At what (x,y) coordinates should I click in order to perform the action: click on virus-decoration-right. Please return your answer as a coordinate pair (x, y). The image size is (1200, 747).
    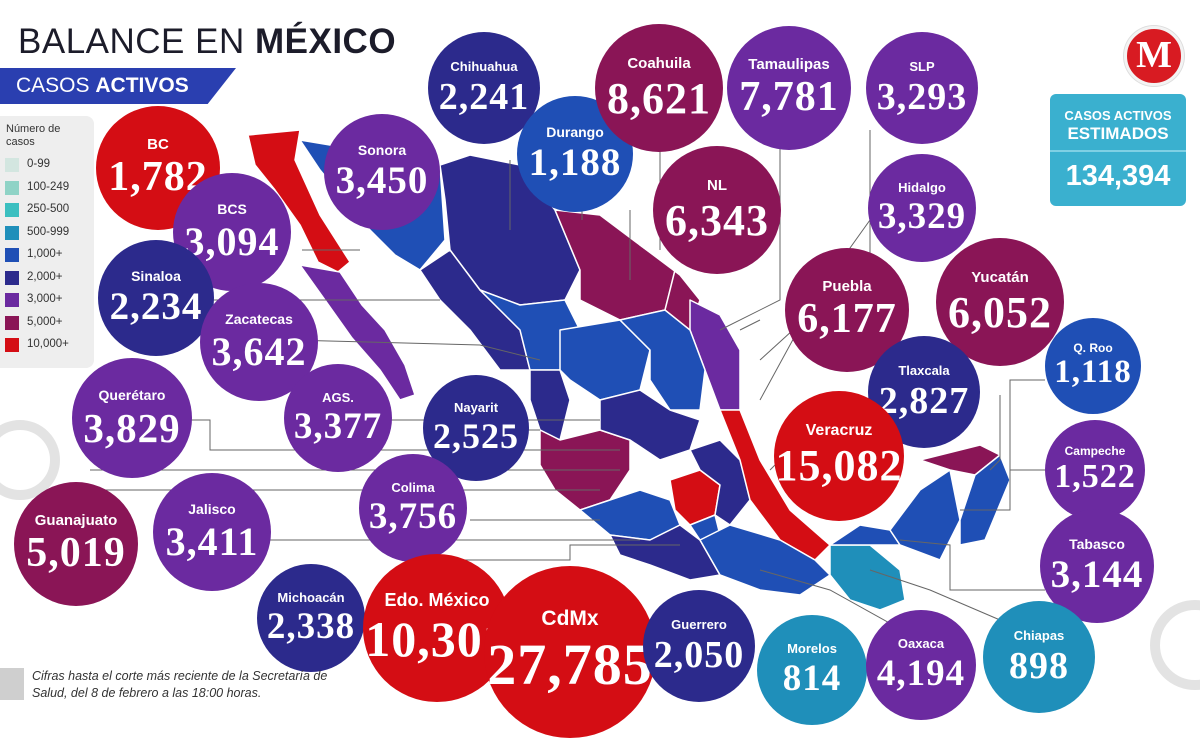
    Looking at the image, I should click on (1175, 645).